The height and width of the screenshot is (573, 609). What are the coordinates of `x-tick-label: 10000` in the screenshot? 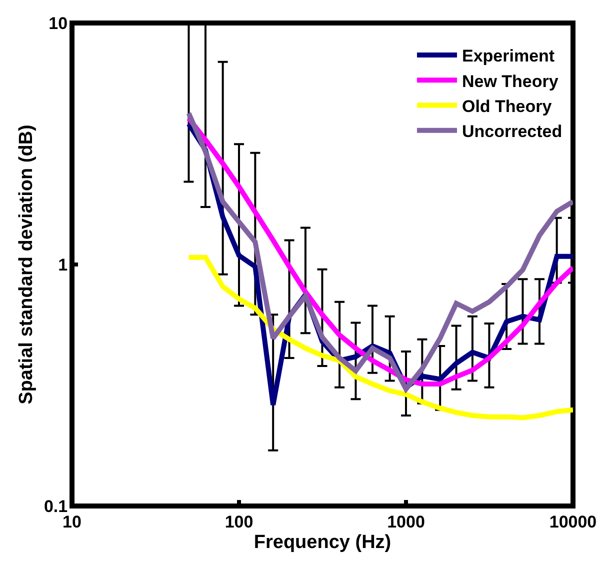 It's located at (573, 522).